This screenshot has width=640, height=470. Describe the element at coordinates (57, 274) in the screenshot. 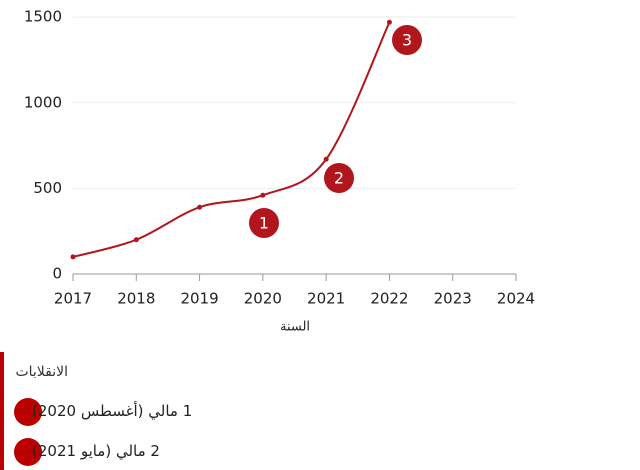

I see `y-tick-label: 0` at that location.